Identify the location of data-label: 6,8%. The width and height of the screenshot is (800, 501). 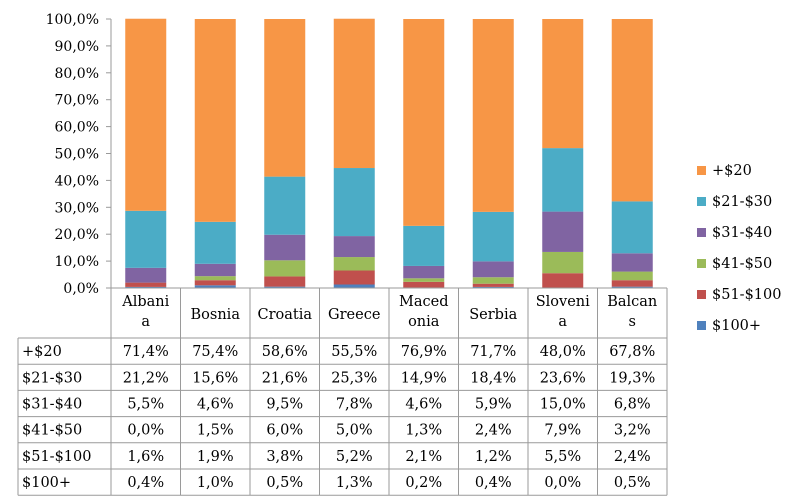
(632, 405).